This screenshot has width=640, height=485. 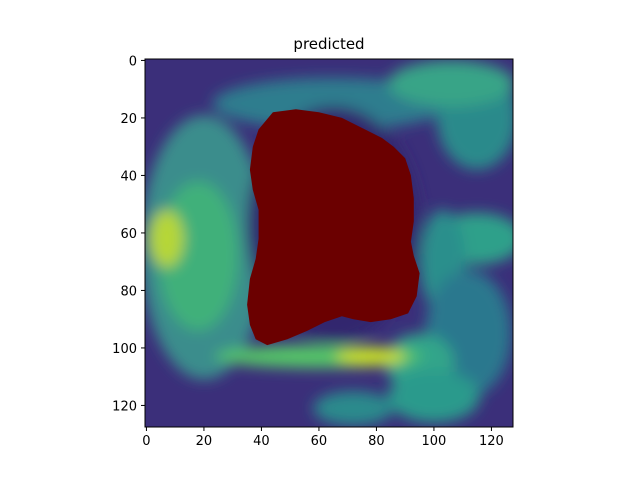 What do you see at coordinates (204, 441) in the screenshot?
I see `x-tick-label: 20` at bounding box center [204, 441].